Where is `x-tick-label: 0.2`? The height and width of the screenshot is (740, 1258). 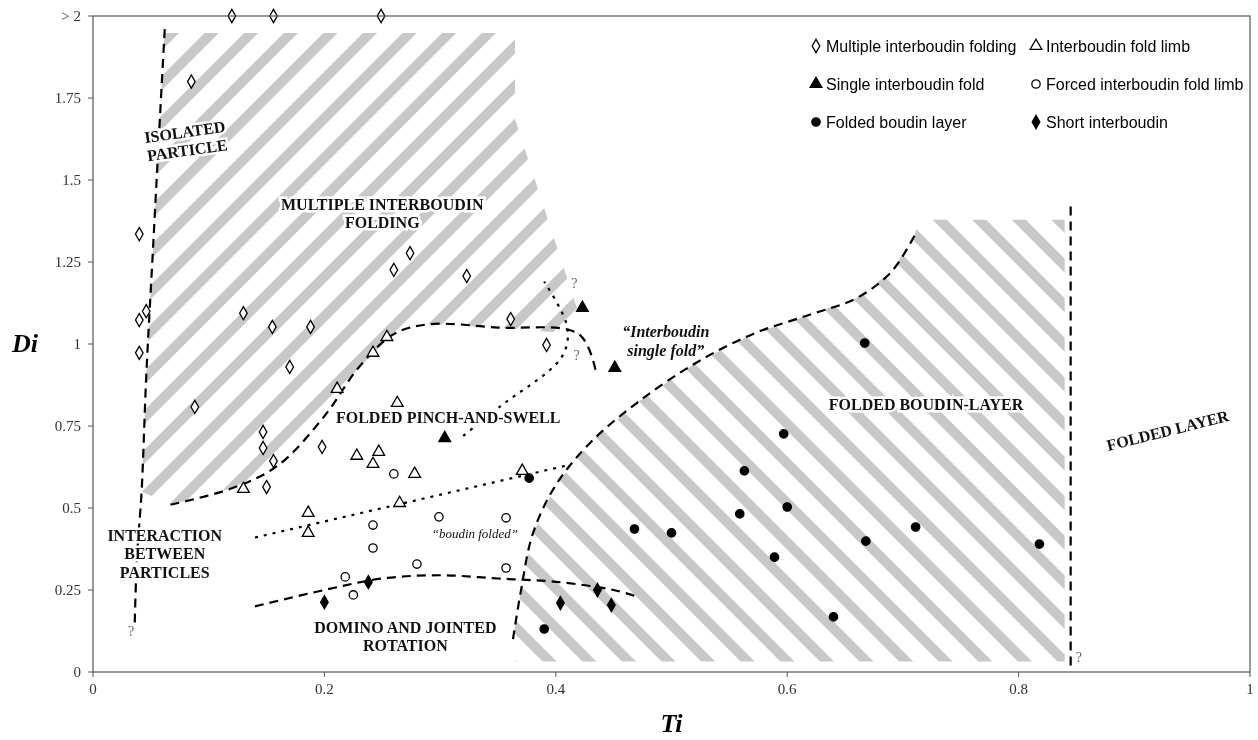 x-tick-label: 0.2 is located at coordinates (324, 689).